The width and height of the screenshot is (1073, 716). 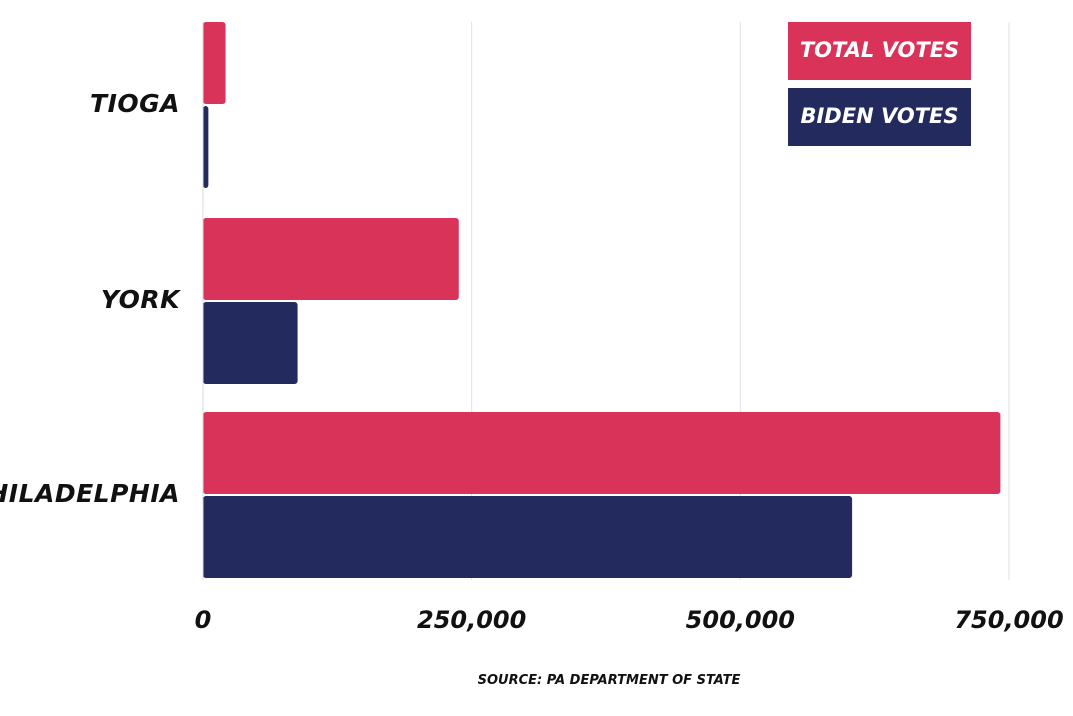 What do you see at coordinates (141, 299) in the screenshot?
I see `category-label: YORK` at bounding box center [141, 299].